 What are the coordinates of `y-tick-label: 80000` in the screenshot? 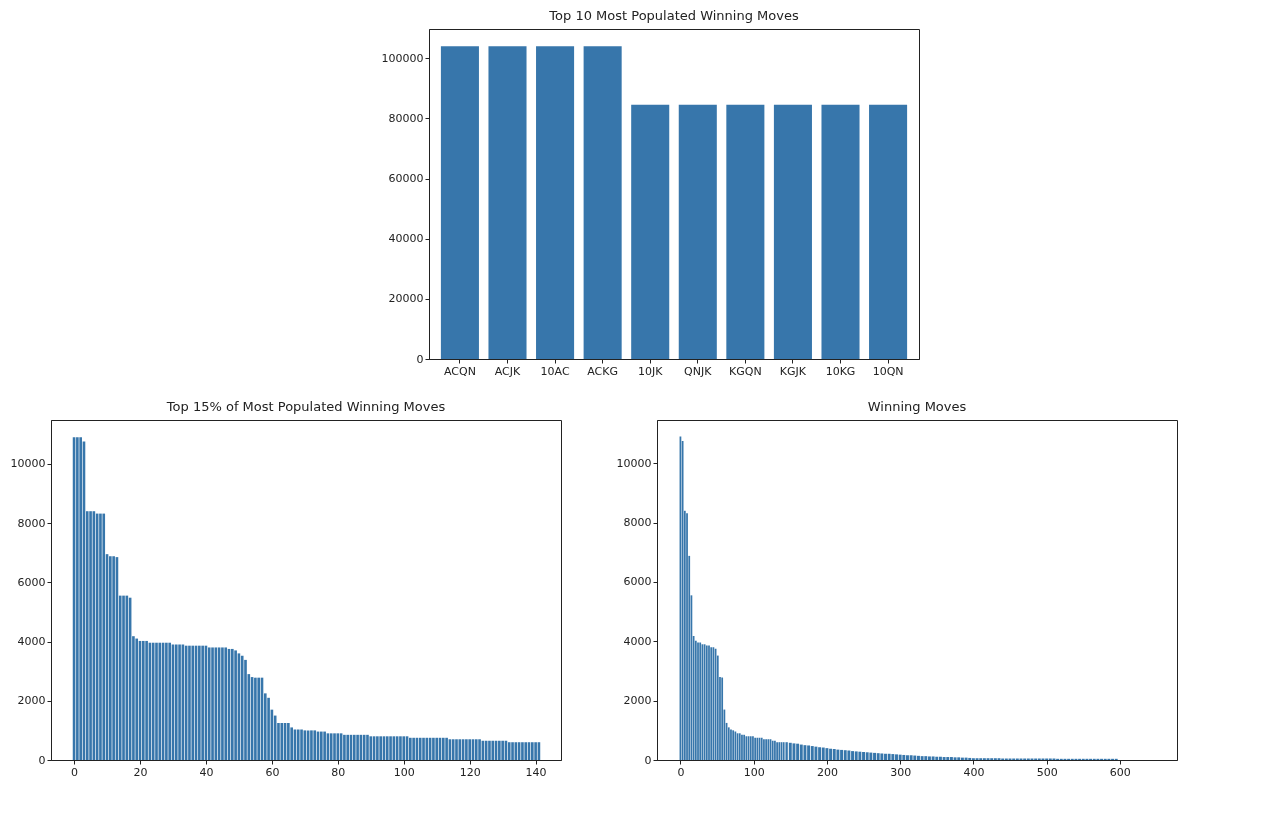 It's located at (405, 118).